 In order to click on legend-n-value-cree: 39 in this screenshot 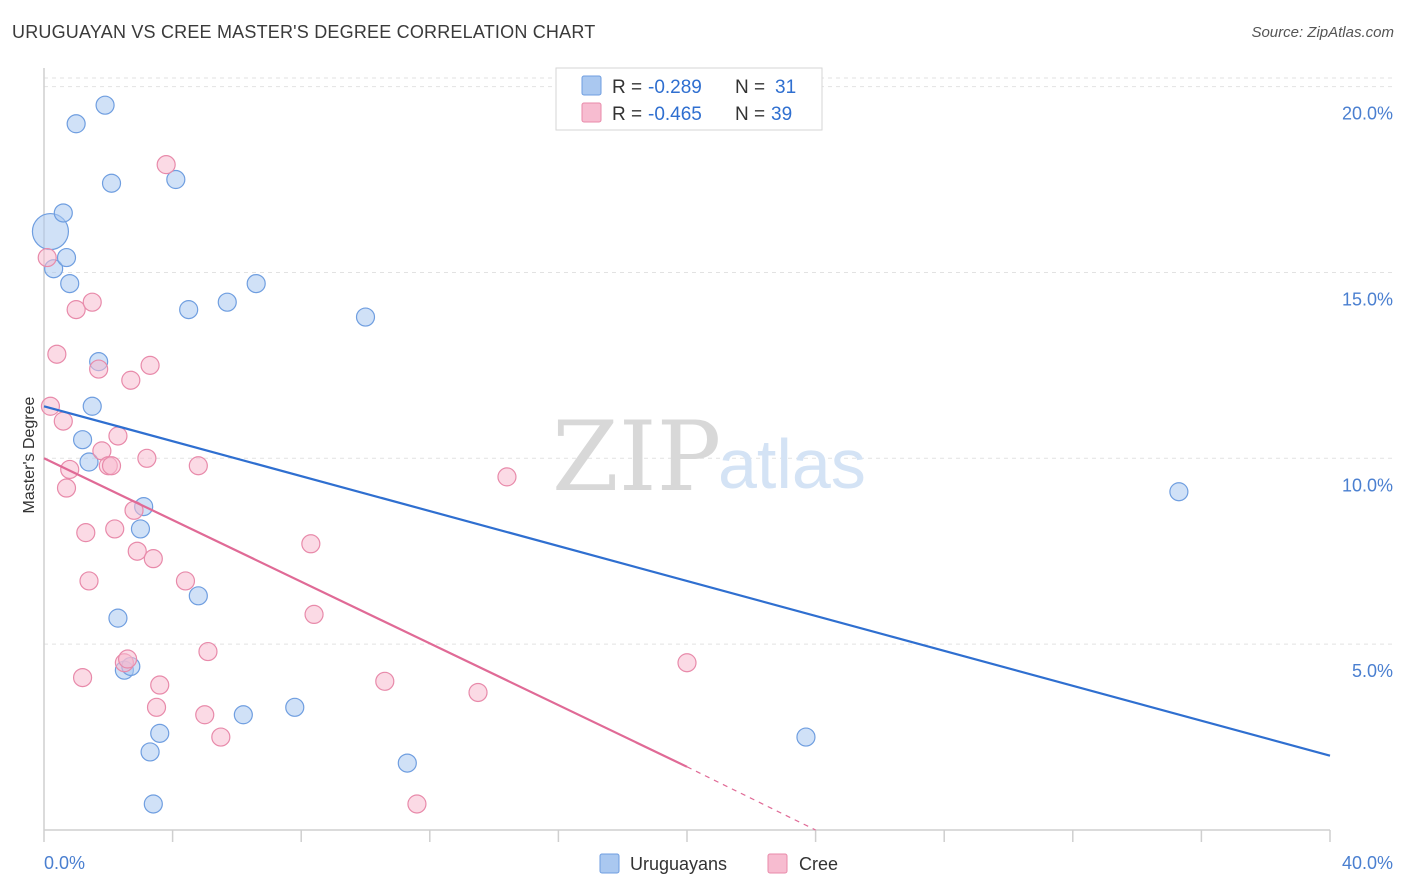, I will do `click(781, 114)`.